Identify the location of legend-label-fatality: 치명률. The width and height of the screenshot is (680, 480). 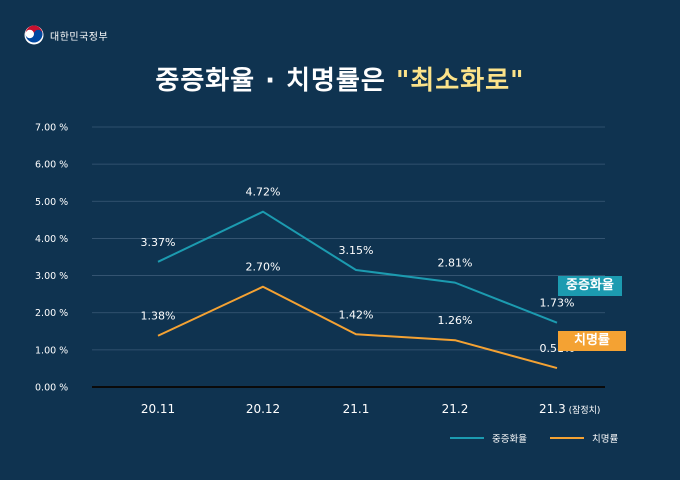
(605, 439).